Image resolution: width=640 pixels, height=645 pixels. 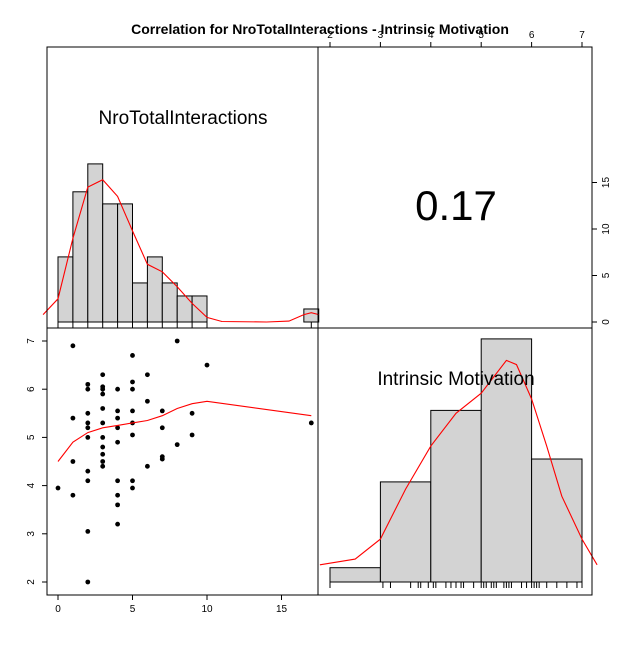 What do you see at coordinates (532, 35) in the screenshot?
I see `top-axis-tick-label: 6` at bounding box center [532, 35].